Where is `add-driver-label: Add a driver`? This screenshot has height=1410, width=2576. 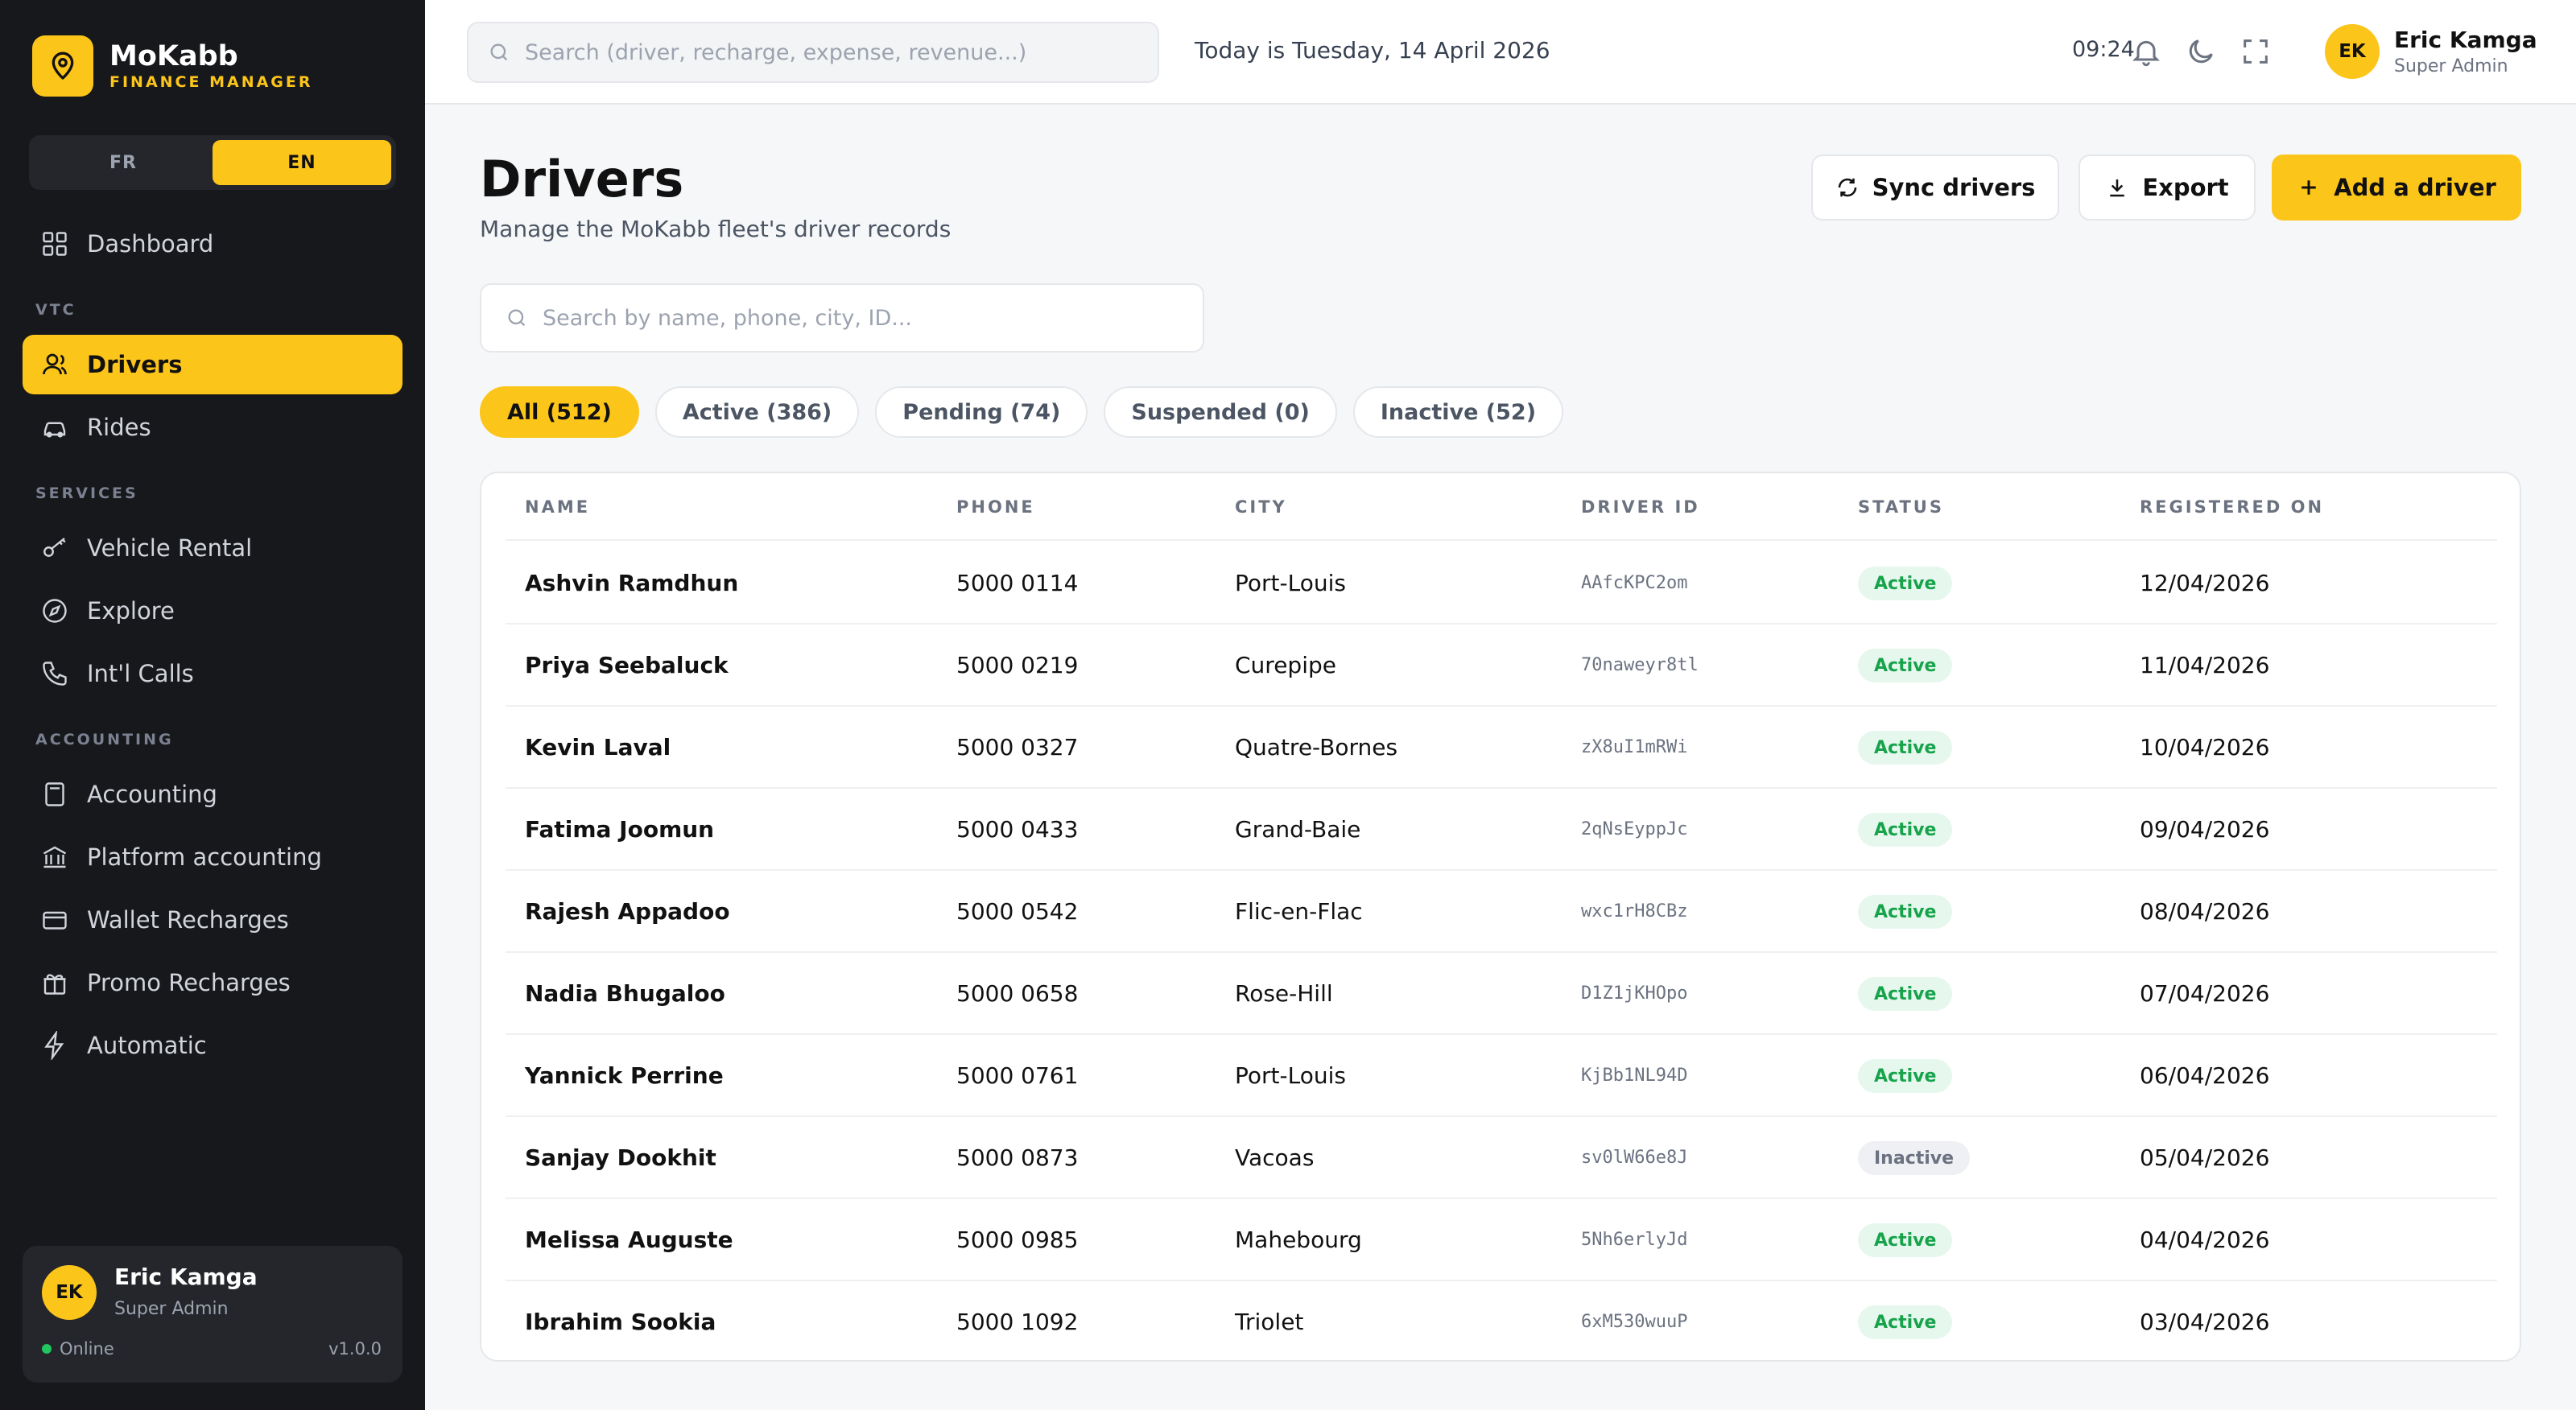
add-driver-label: Add a driver is located at coordinates (2415, 187).